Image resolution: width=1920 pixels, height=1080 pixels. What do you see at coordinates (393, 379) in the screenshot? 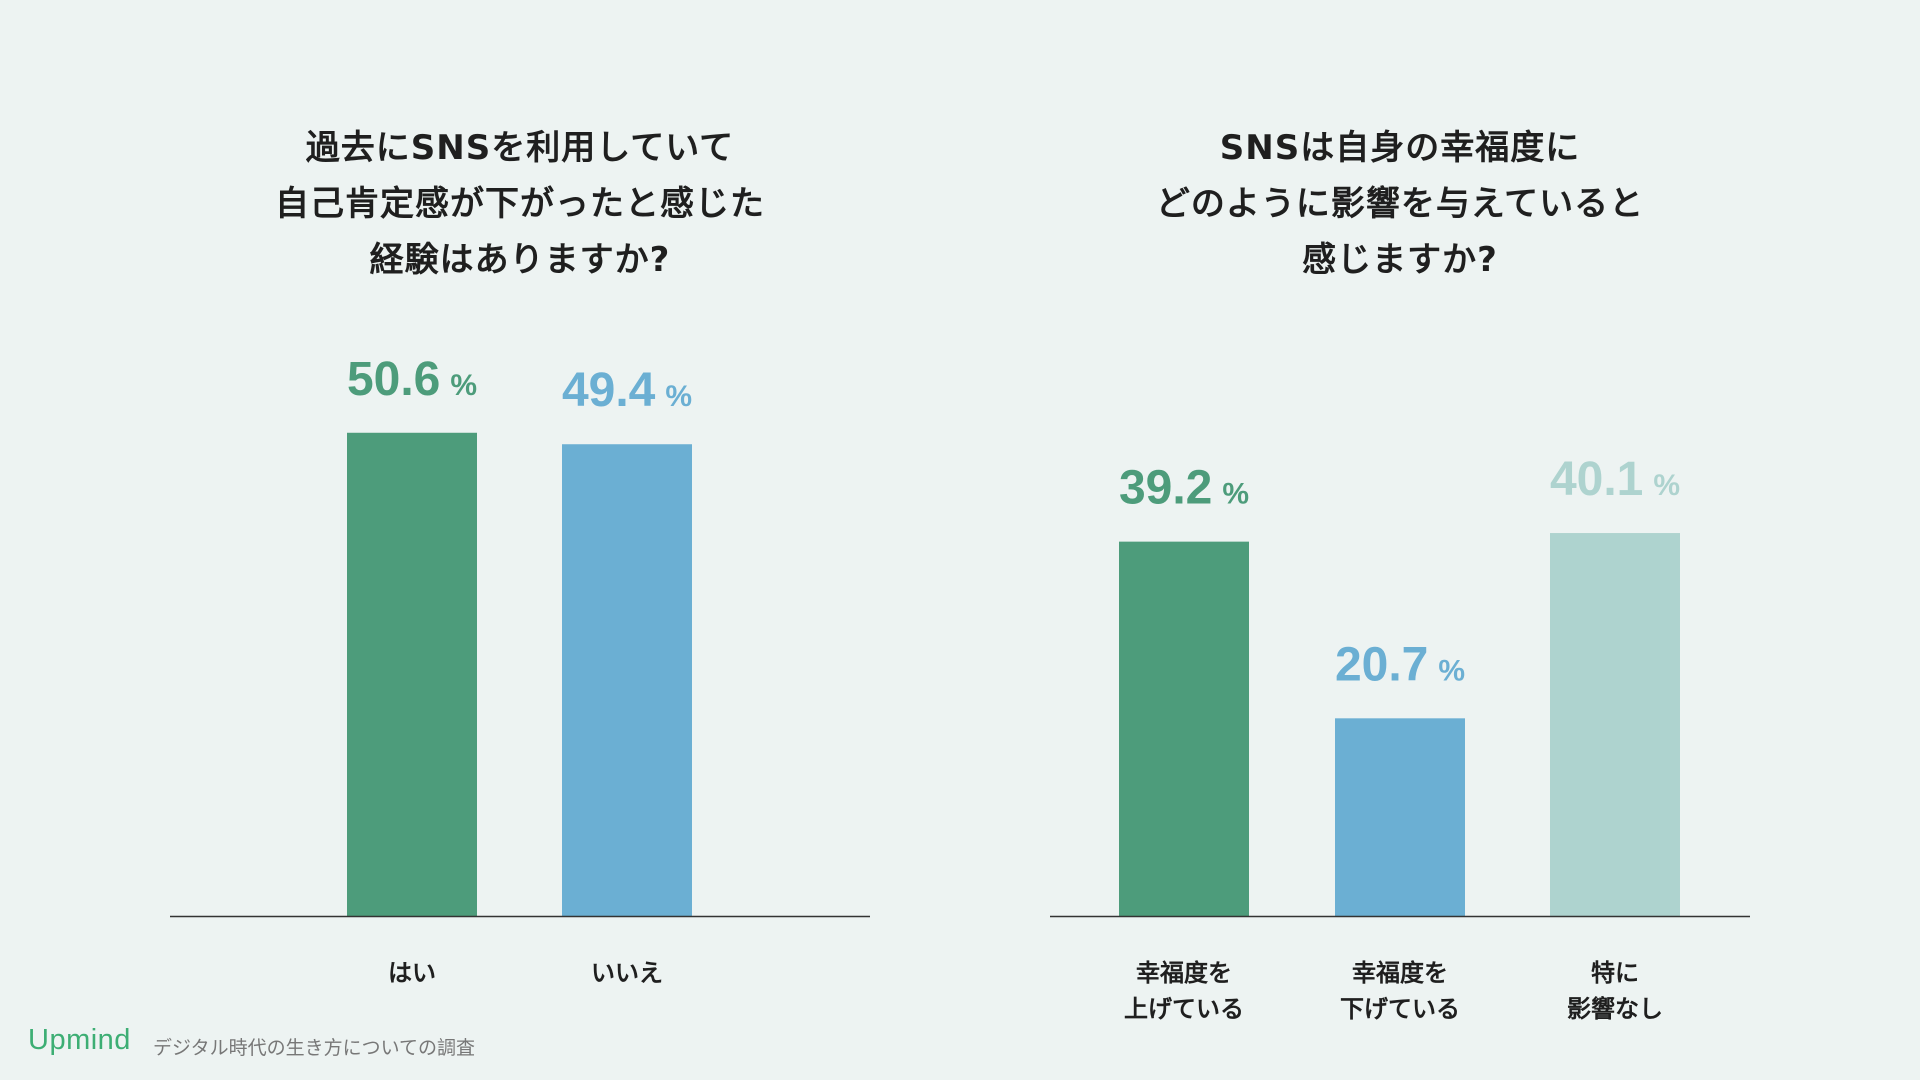
I see `value-number: 50.6` at bounding box center [393, 379].